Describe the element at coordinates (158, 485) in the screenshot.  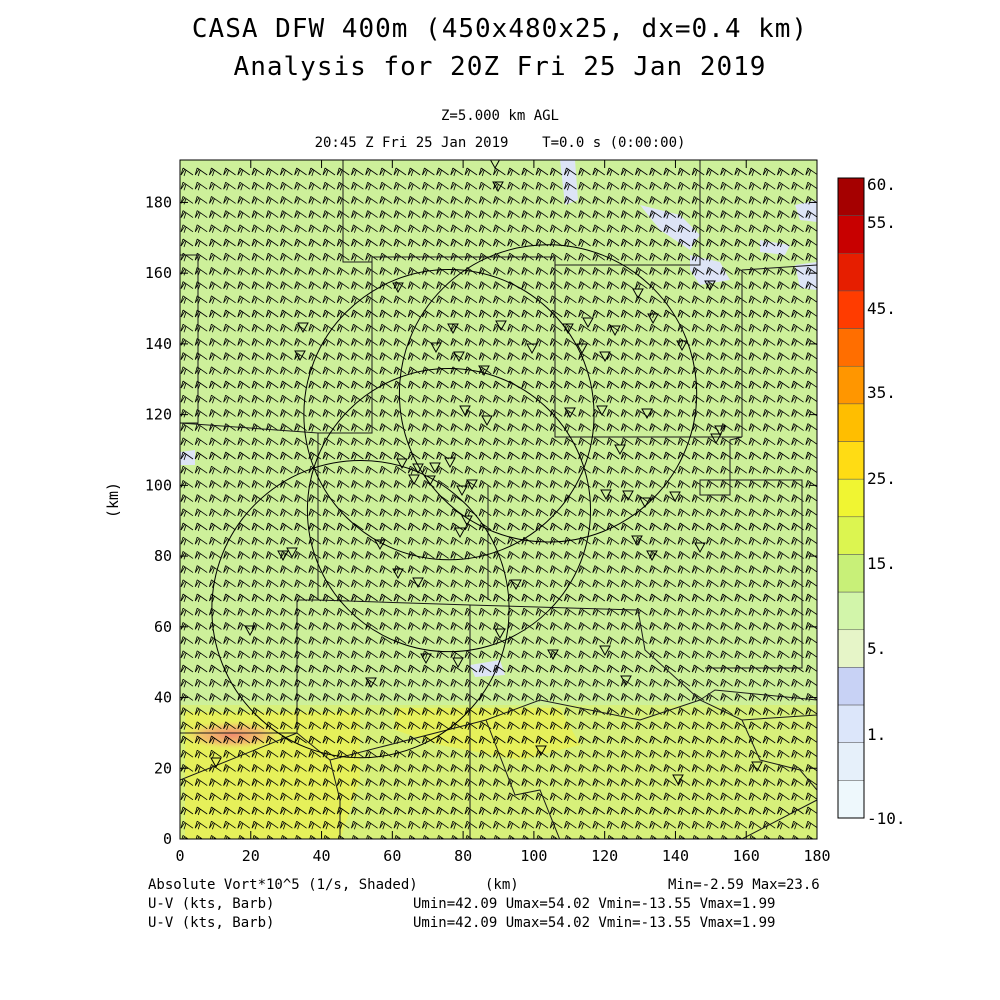
I see `y-tick-label: 100` at that location.